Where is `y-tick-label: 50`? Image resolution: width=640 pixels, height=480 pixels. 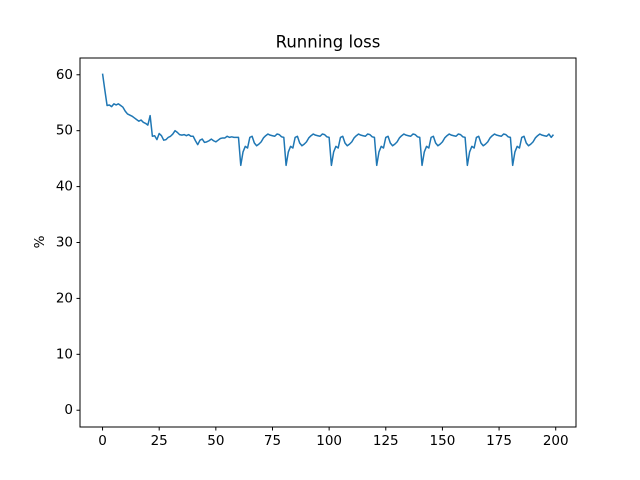
y-tick-label: 50 is located at coordinates (64, 131).